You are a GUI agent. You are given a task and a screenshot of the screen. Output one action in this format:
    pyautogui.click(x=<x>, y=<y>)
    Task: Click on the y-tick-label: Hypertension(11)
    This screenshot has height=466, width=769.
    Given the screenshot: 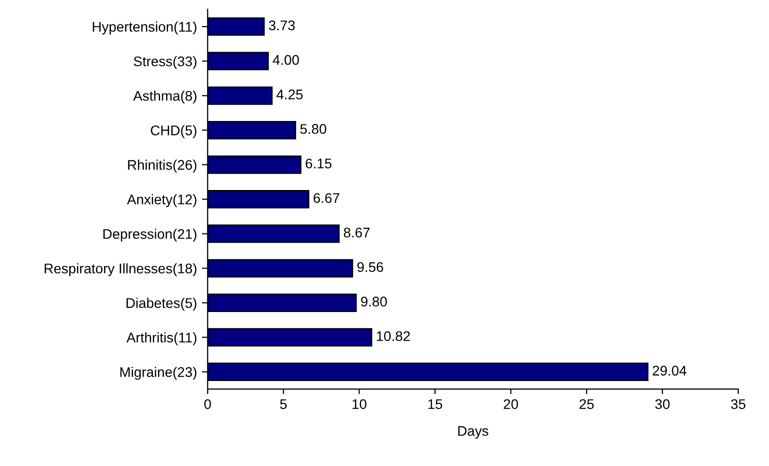 What is the action you would take?
    pyautogui.click(x=144, y=28)
    